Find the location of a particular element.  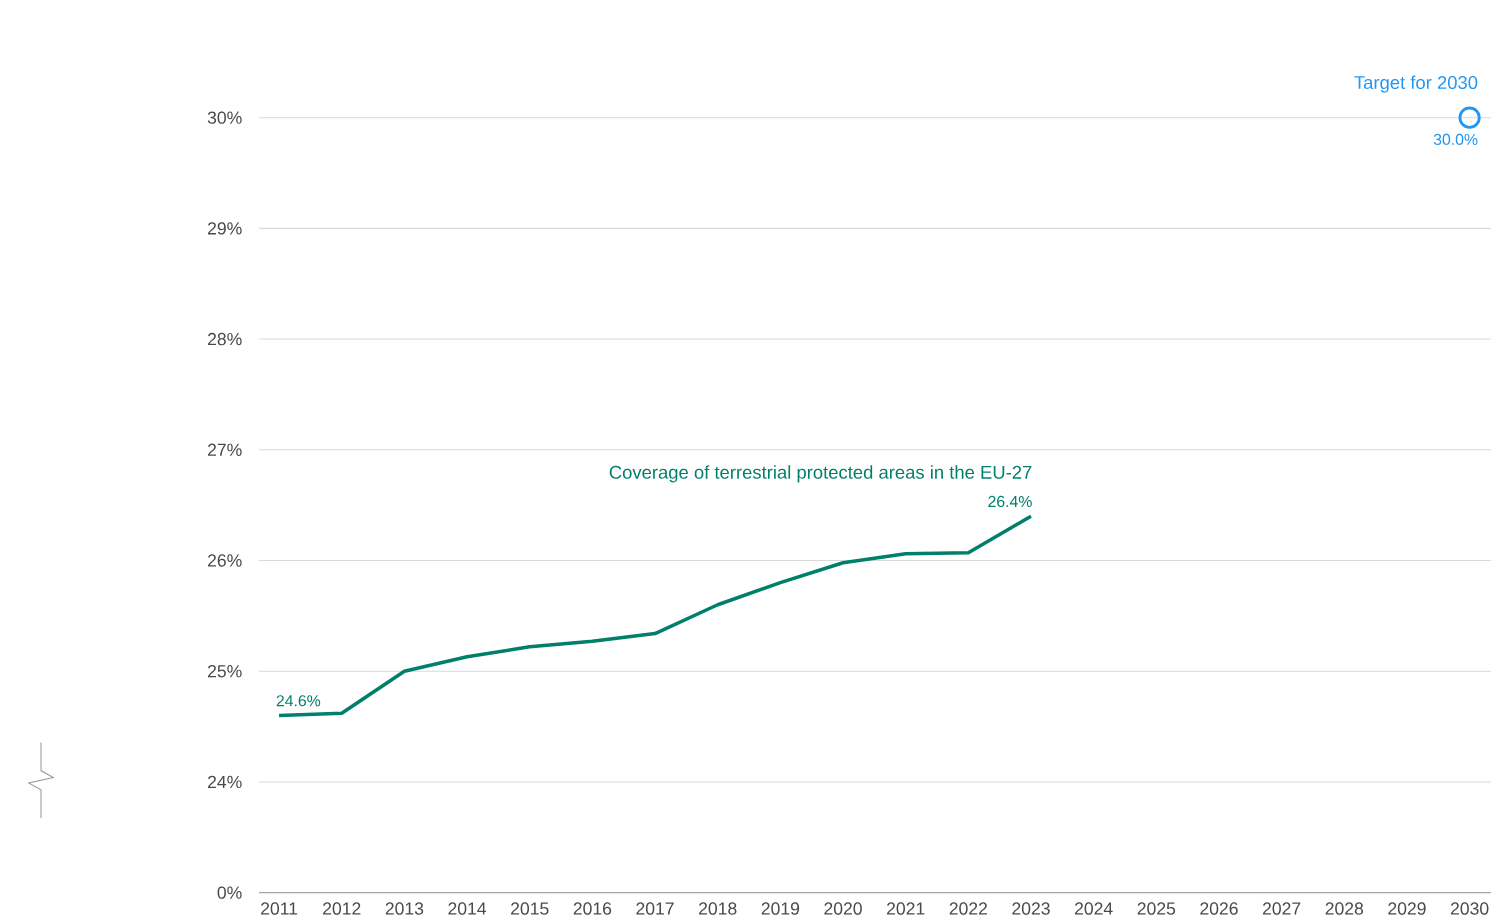

x-tick-label: 2027 is located at coordinates (1281, 908).